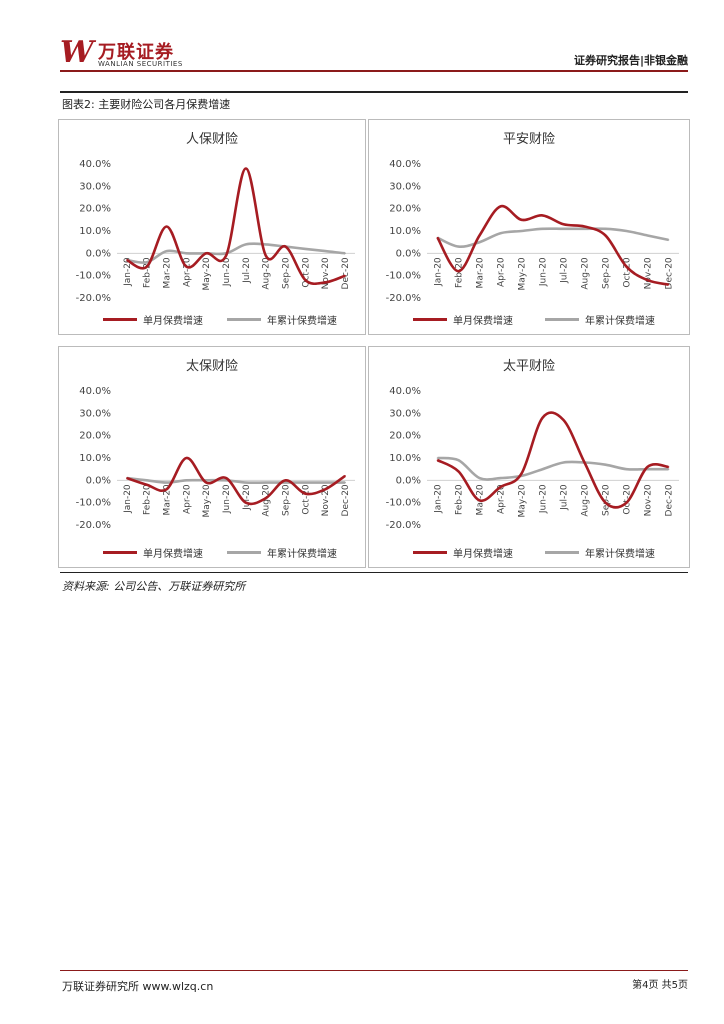 The image size is (724, 1024). What do you see at coordinates (98, 480) in the screenshot?
I see `y-tick-label: 0.0%` at bounding box center [98, 480].